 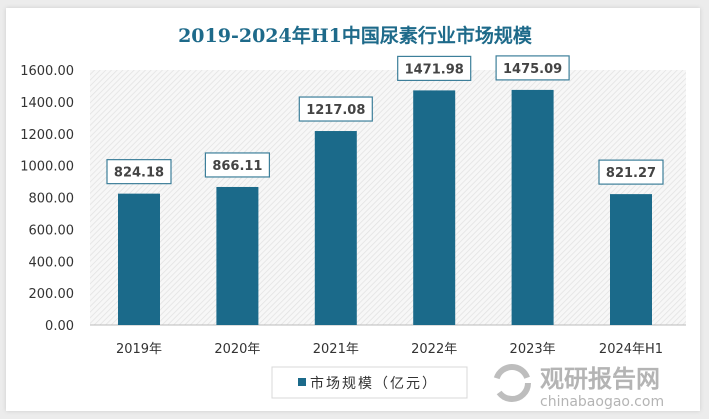 I want to click on watermark-url: chinabaogao.com, so click(x=602, y=402).